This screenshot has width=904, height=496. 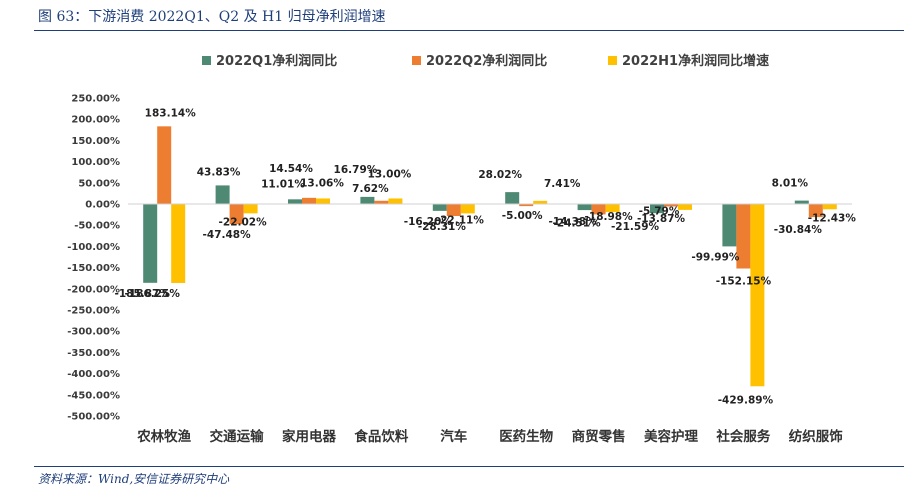 What do you see at coordinates (744, 282) in the screenshot?
I see `data-label-2-9: -152.15%` at bounding box center [744, 282].